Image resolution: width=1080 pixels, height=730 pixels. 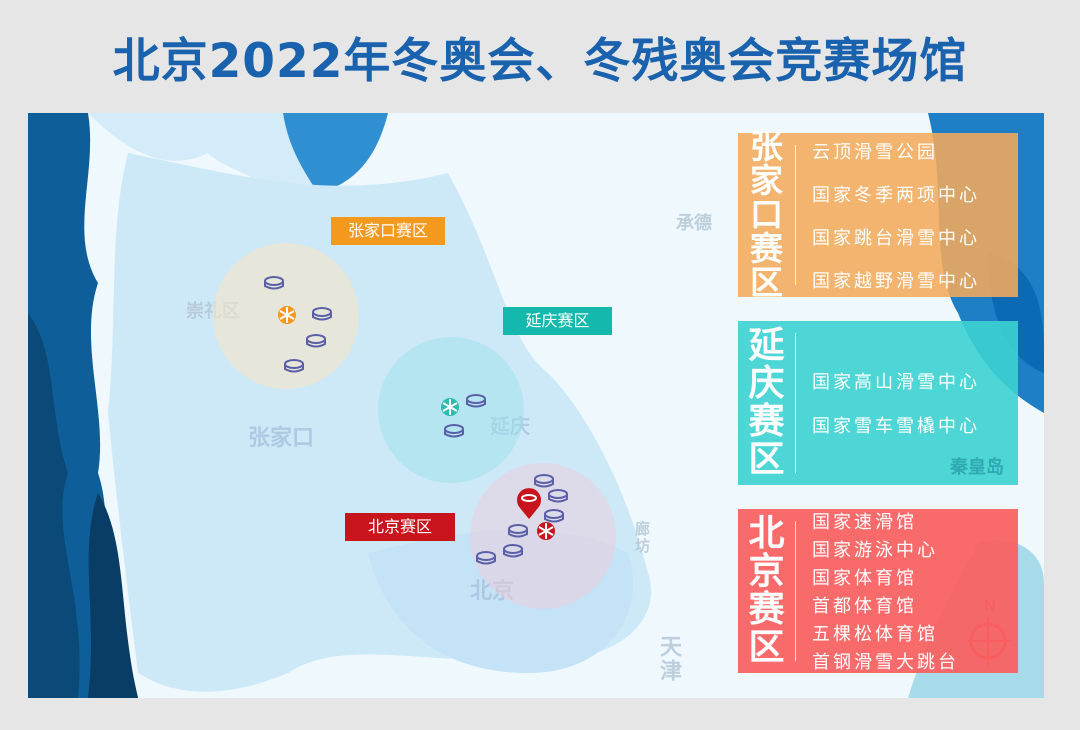 I want to click on panel-heading: 延庆赛区, so click(x=767, y=403).